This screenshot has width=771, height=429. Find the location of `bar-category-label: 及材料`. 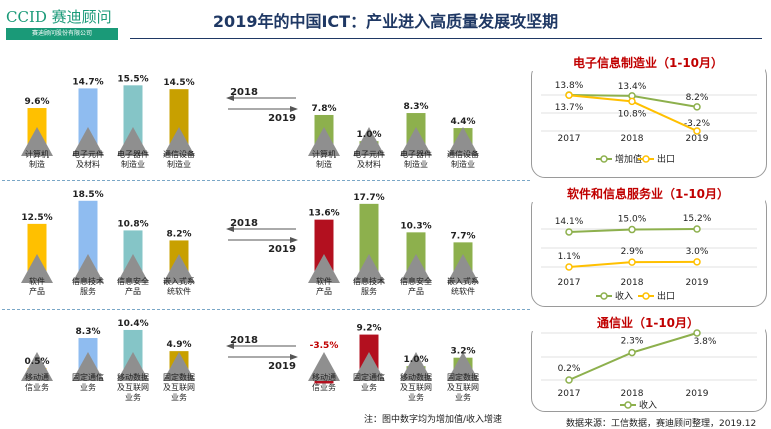

bar-category-label: 及材料 is located at coordinates (369, 164).